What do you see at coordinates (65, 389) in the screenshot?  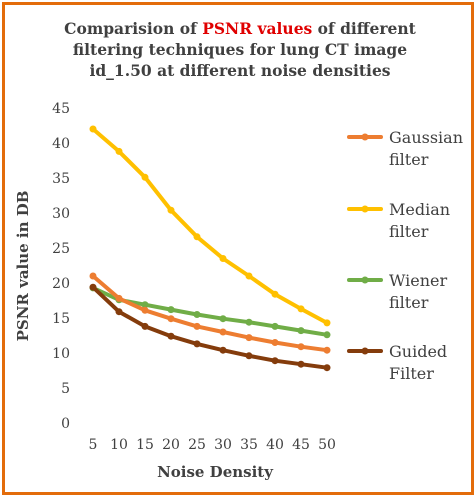 I see `y-tick-label: 5` at bounding box center [65, 389].